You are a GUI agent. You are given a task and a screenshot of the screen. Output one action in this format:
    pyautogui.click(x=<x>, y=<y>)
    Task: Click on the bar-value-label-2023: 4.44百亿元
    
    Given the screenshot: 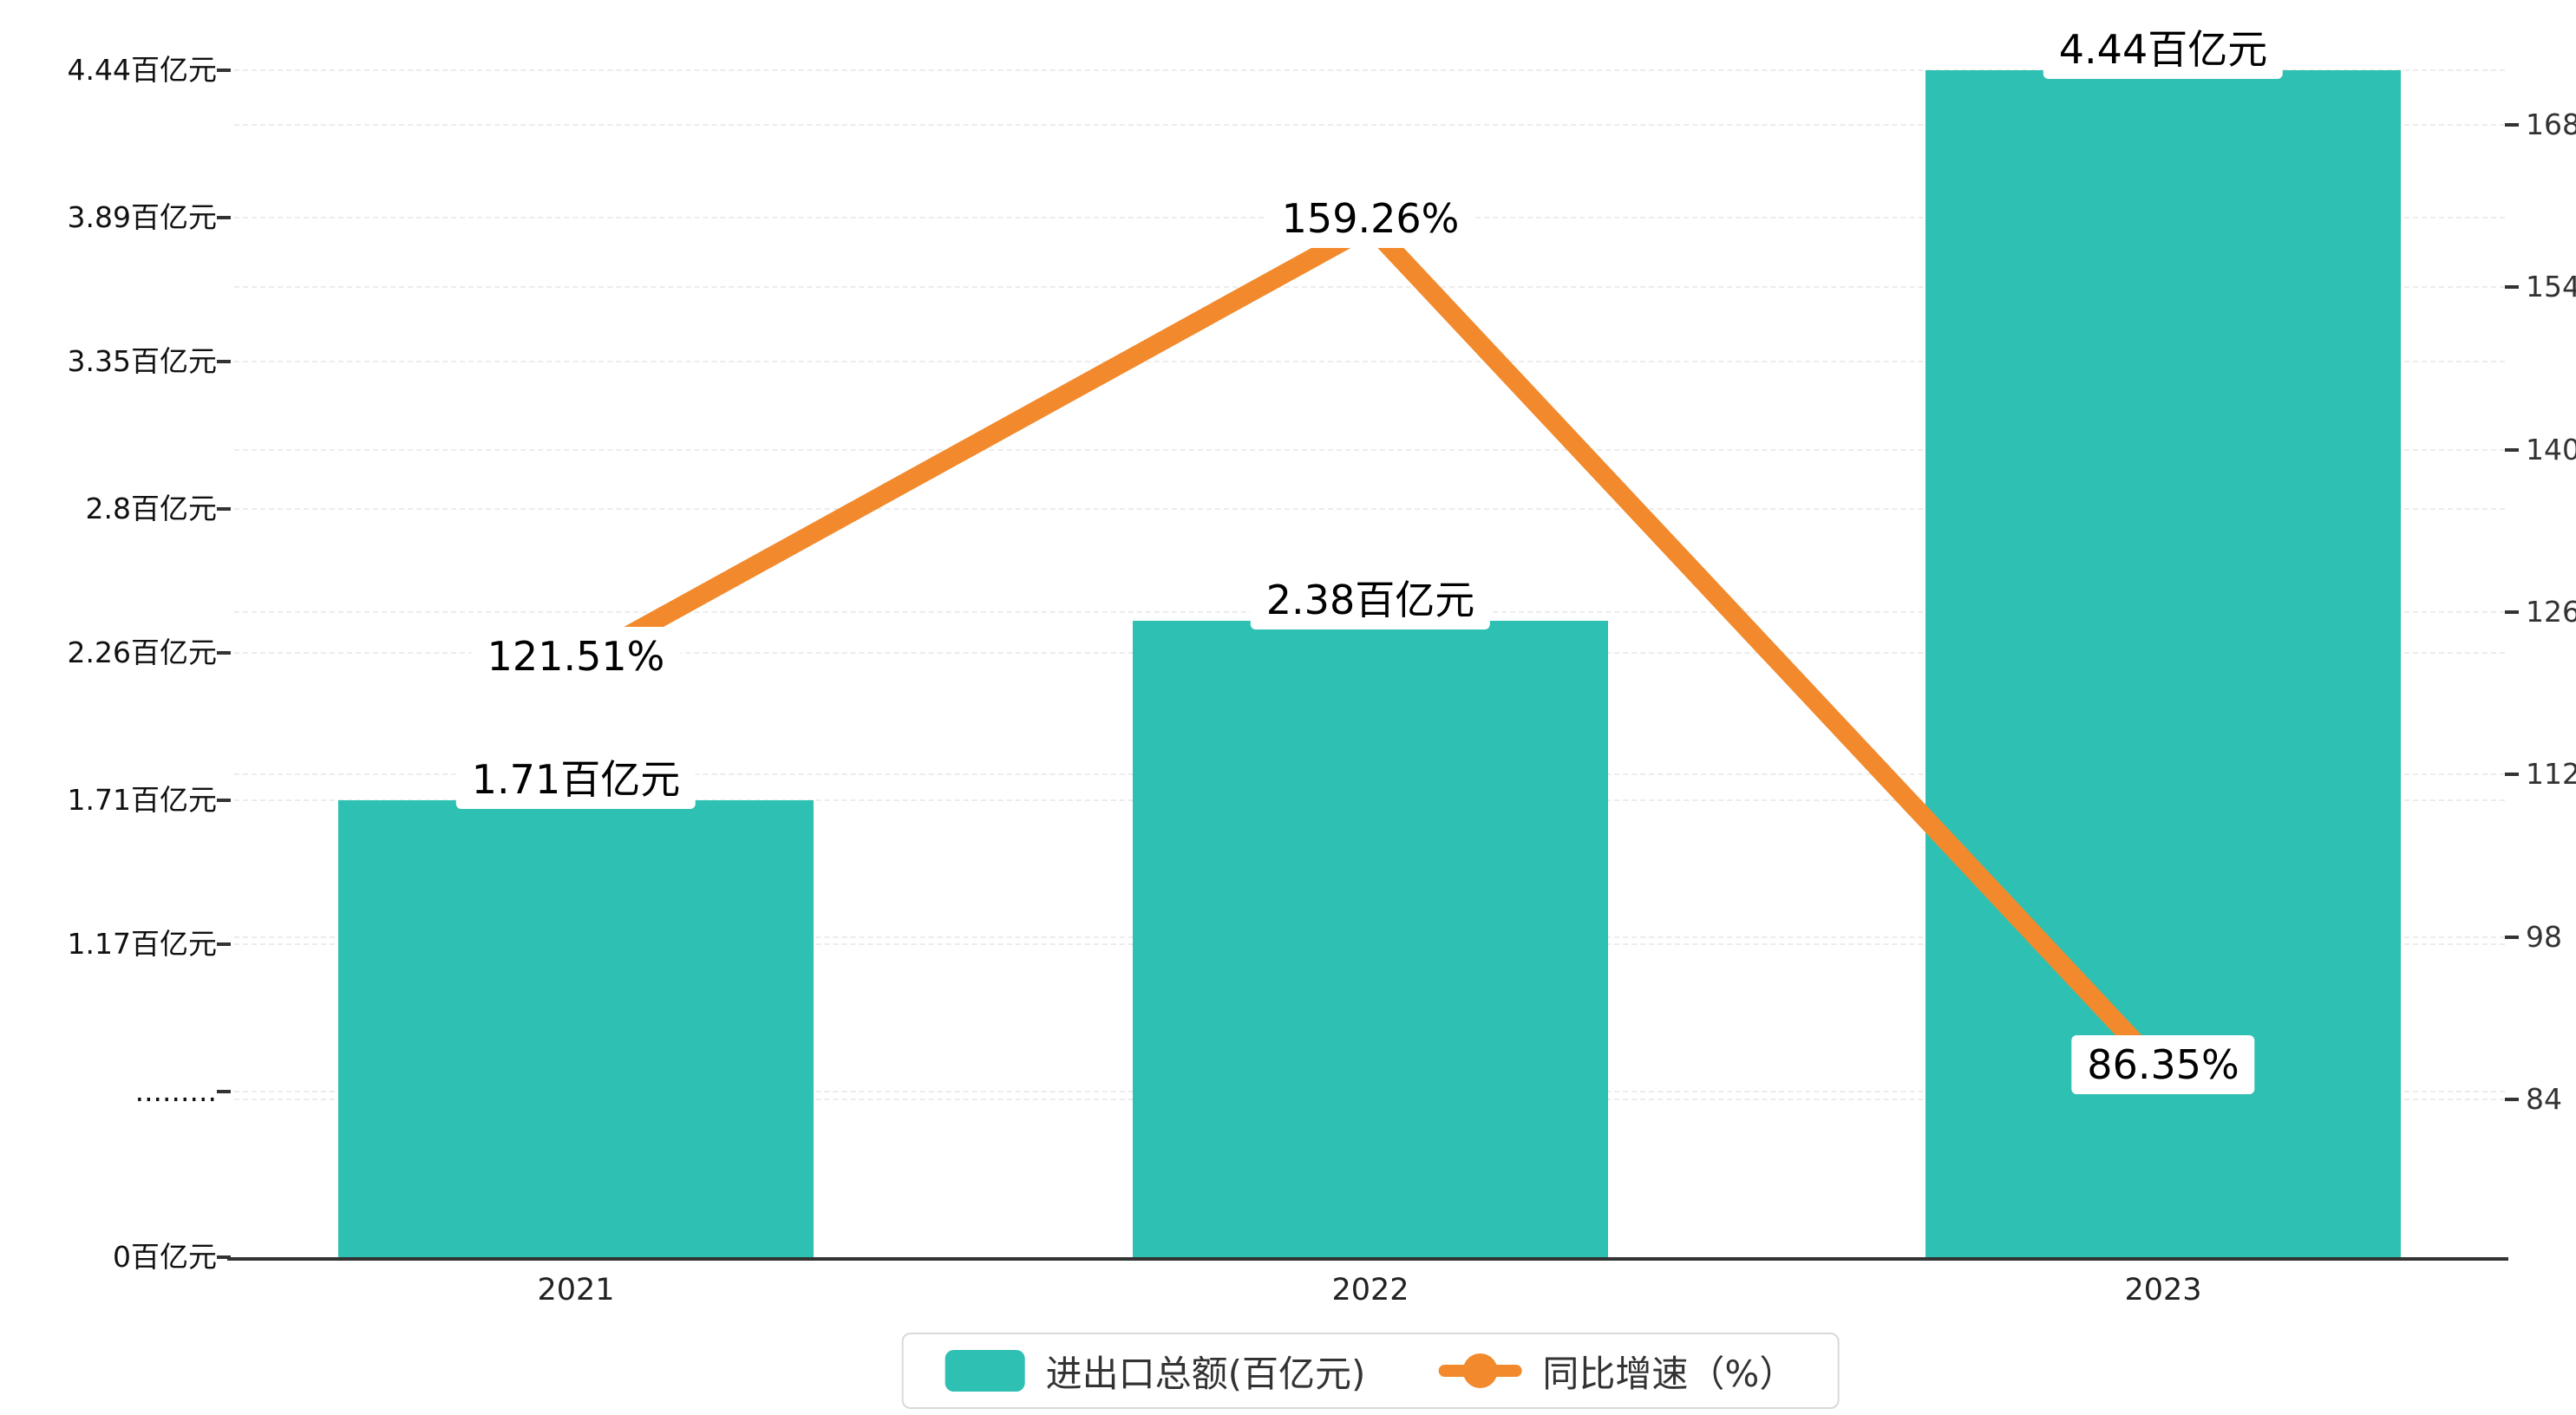 What is the action you would take?
    pyautogui.click(x=2163, y=49)
    